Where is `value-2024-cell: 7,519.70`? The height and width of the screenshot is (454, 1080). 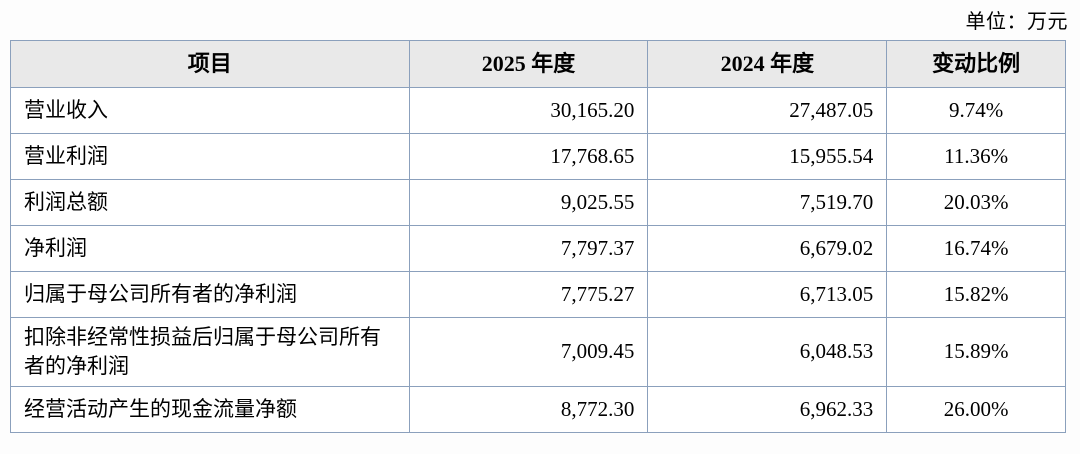
value-2024-cell: 7,519.70 is located at coordinates (767, 202).